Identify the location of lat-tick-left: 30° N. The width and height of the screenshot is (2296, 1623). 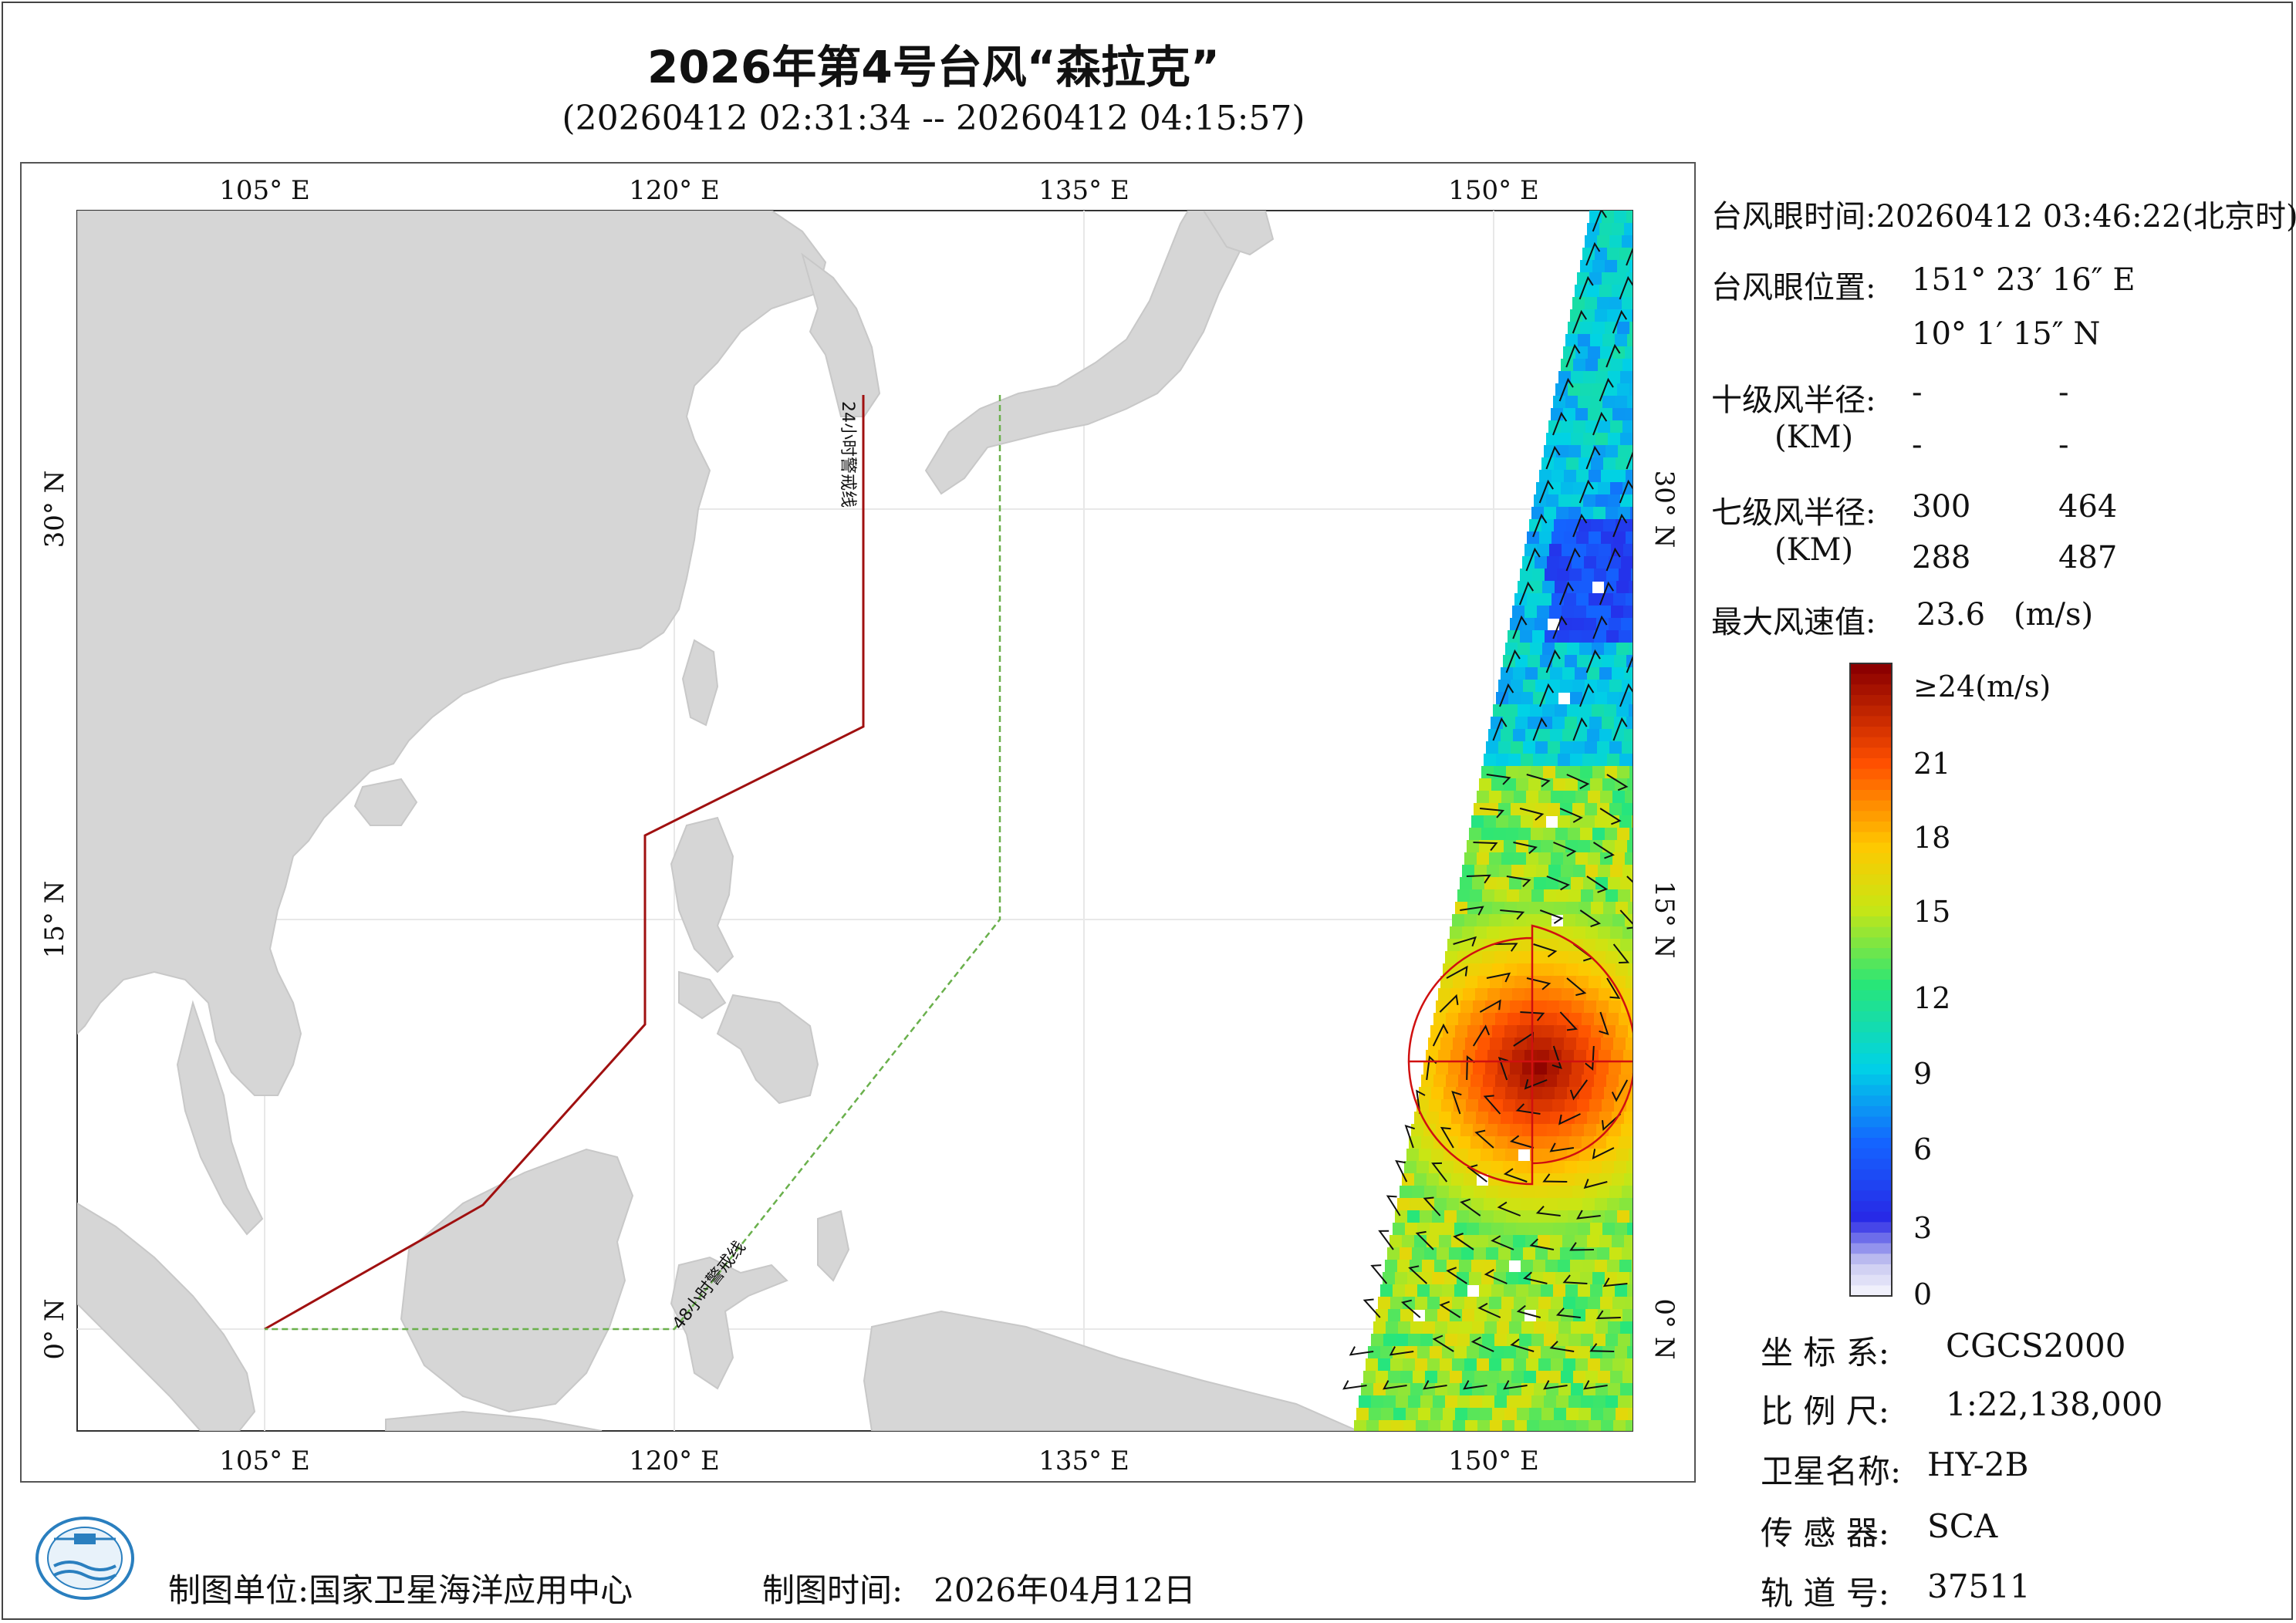
(54, 509).